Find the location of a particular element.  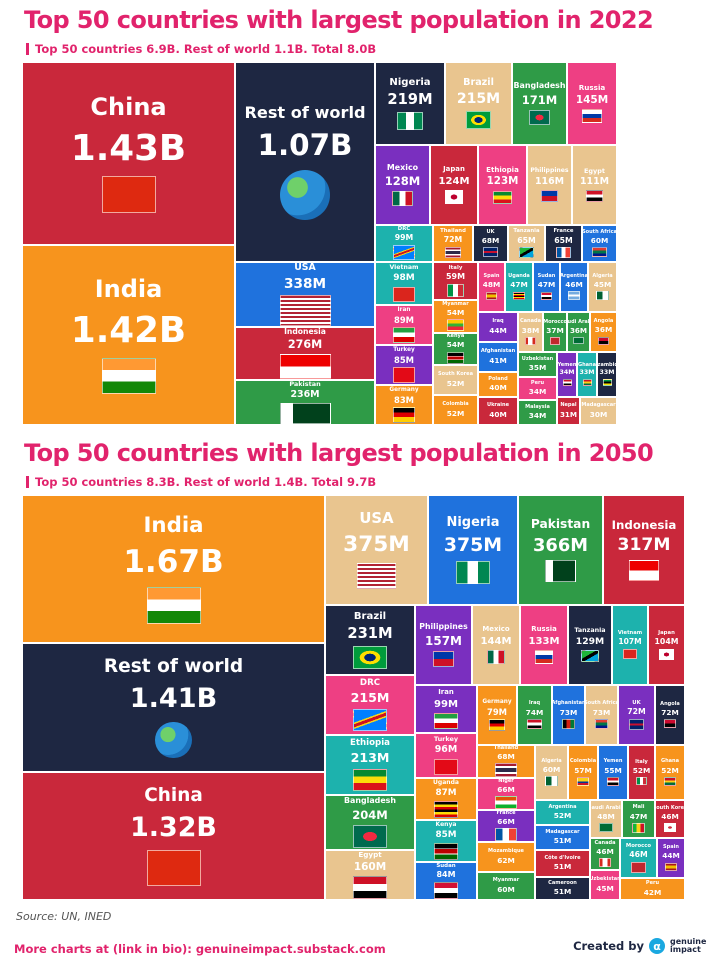

tile-value: 74M is located at coordinates (534, 712).